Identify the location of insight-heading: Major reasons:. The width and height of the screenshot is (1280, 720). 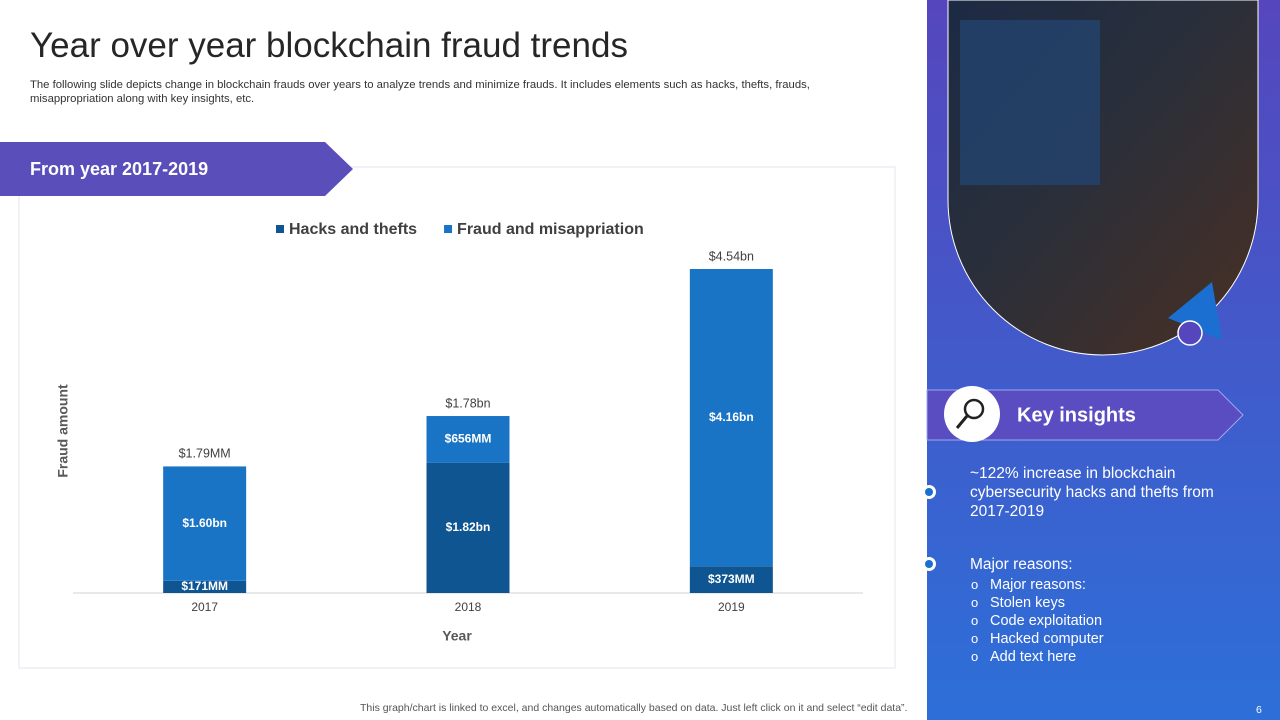
(1021, 564).